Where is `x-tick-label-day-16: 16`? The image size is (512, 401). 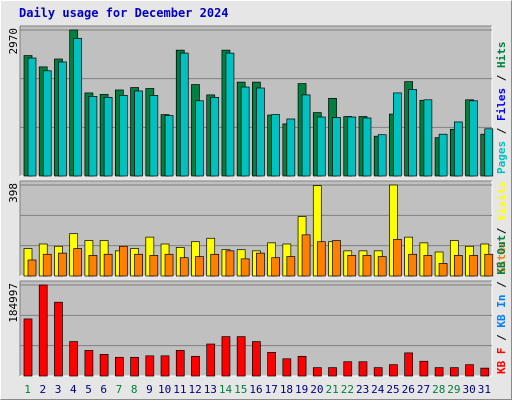 x-tick-label-day-16: 16 is located at coordinates (255, 389).